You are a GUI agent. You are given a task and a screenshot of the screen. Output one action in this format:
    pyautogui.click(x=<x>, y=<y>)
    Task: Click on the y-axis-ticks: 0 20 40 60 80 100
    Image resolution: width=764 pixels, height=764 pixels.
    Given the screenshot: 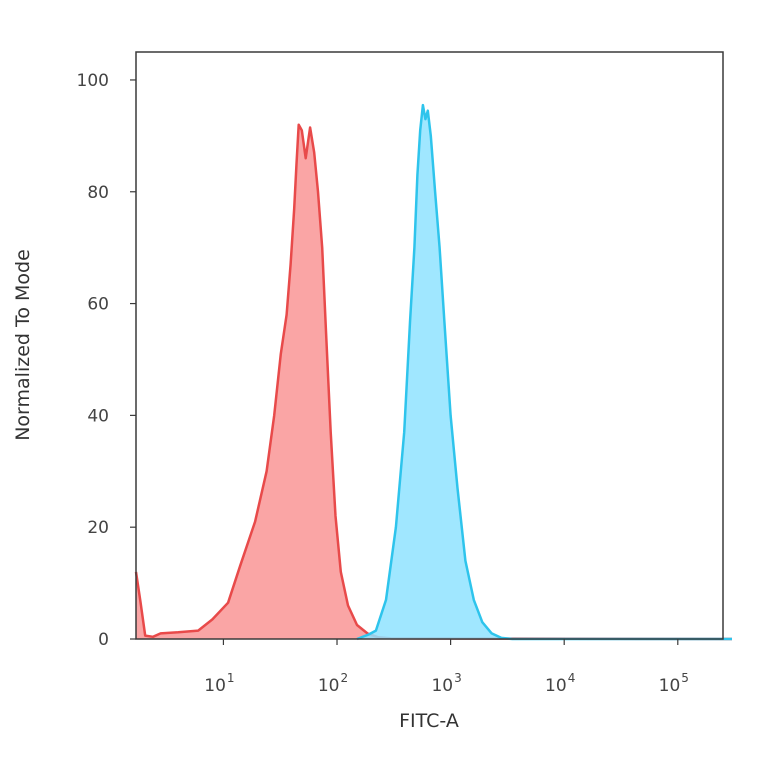 What is the action you would take?
    pyautogui.click(x=106, y=360)
    